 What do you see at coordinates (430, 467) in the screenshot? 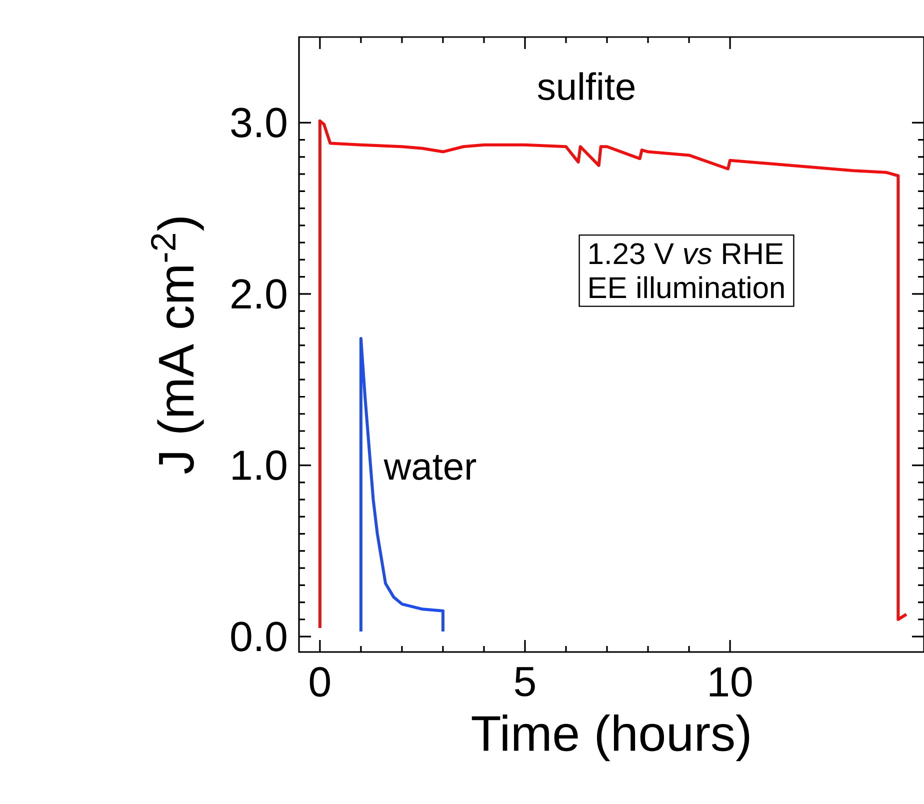
I see `series-label: water` at bounding box center [430, 467].